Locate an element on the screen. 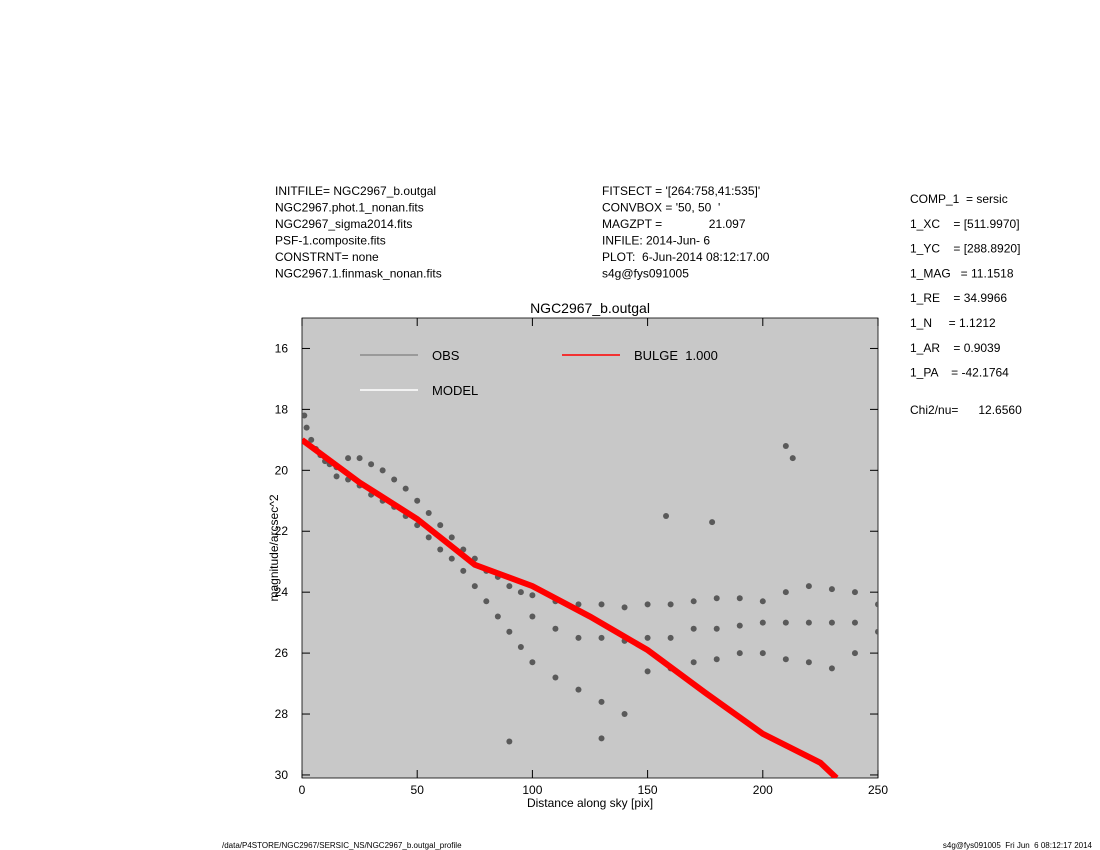  x-axis-label: Distance along sky [pix] is located at coordinates (590, 803).